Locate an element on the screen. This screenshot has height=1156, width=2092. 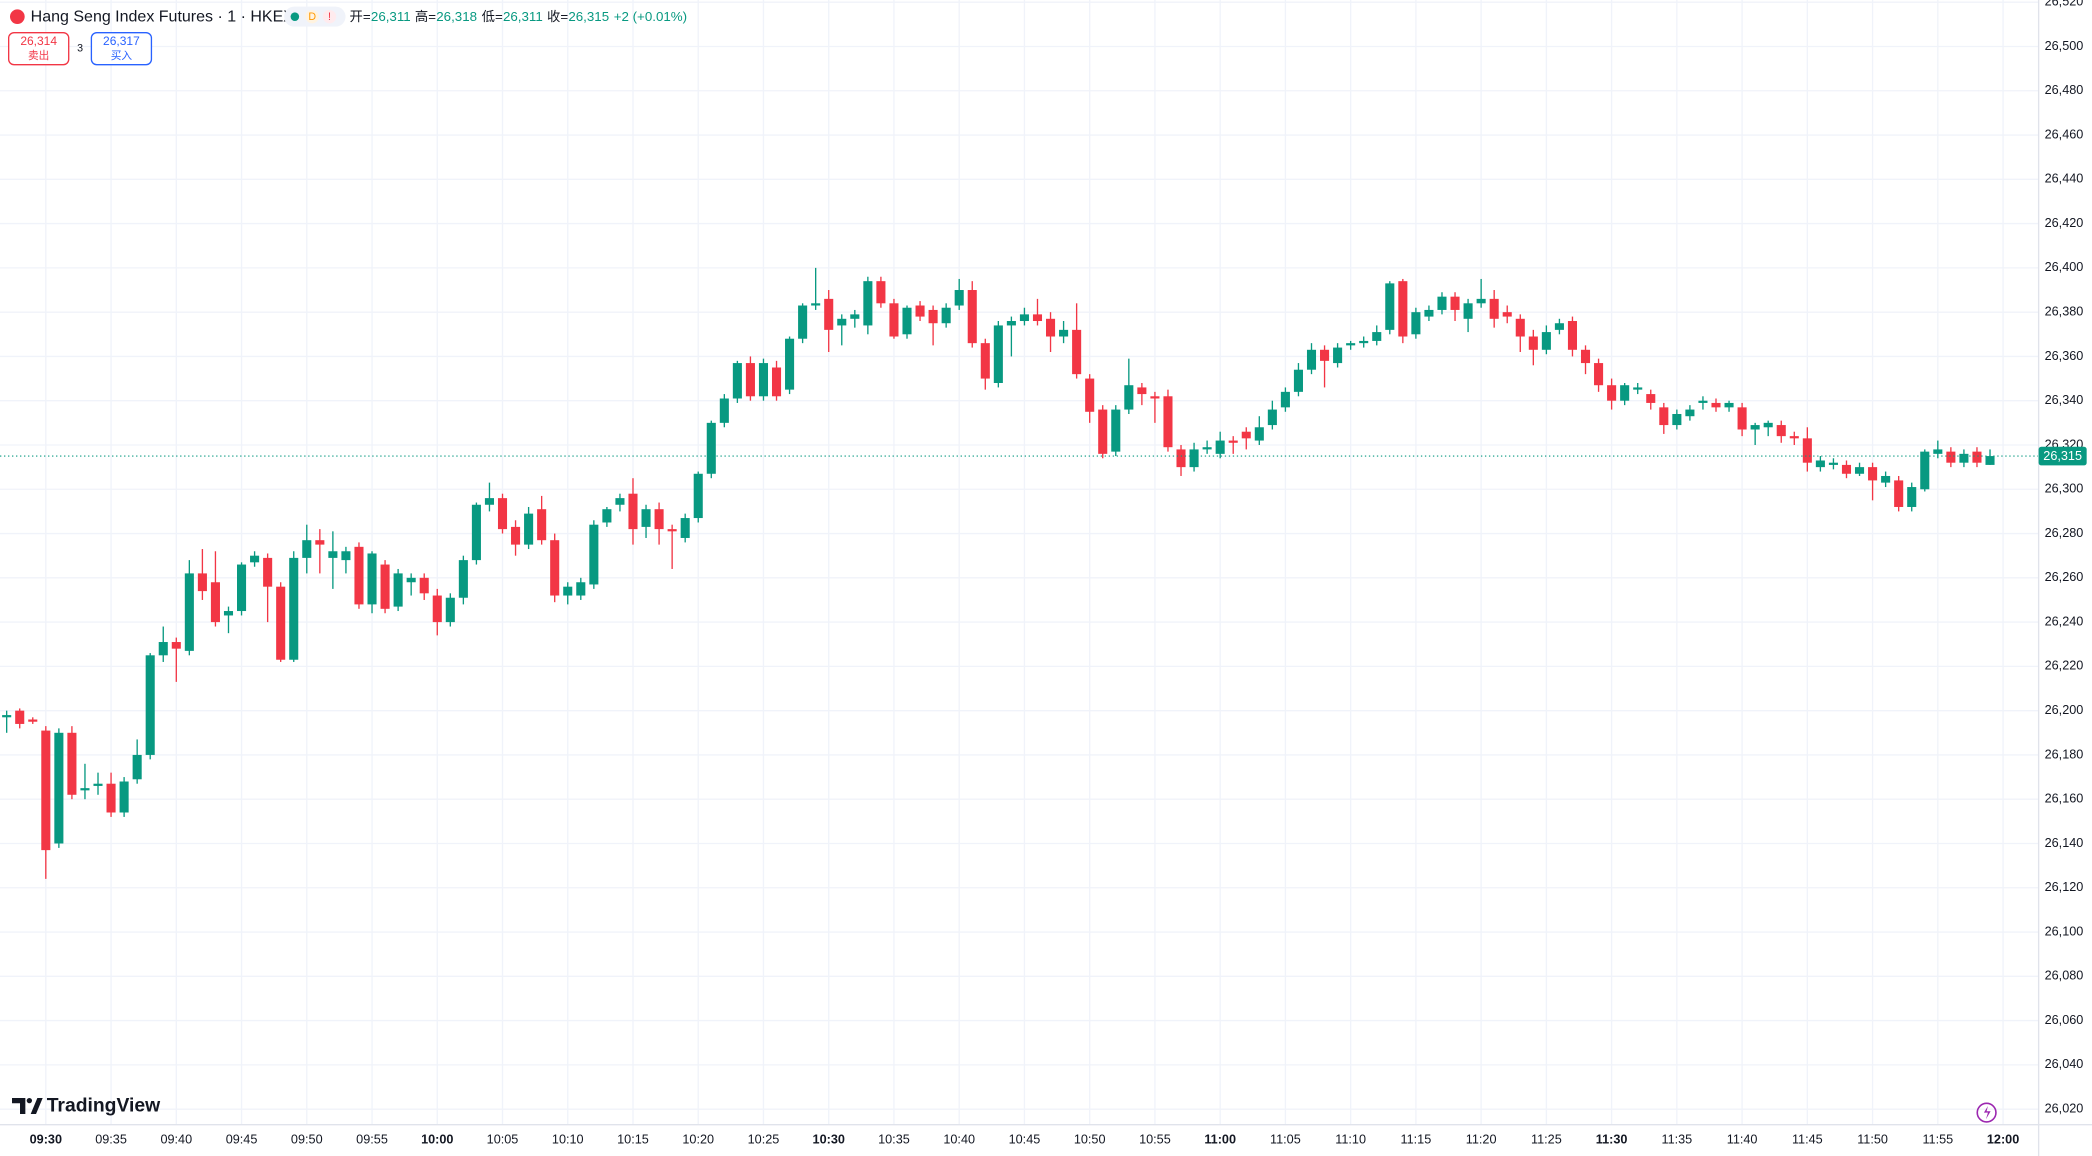
brand-name: TradingView is located at coordinates (104, 1106).